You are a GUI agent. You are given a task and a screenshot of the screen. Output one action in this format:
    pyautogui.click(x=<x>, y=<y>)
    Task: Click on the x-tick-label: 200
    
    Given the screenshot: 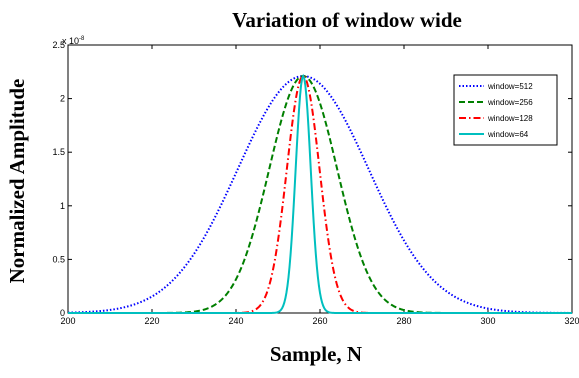 What is the action you would take?
    pyautogui.click(x=67, y=321)
    